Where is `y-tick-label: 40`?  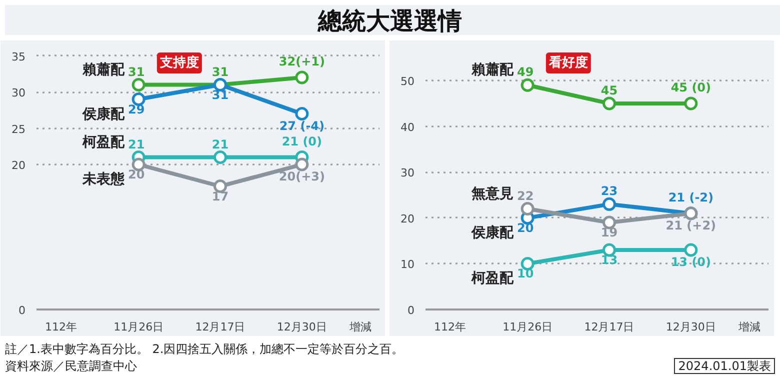 y-tick-label: 40 is located at coordinates (407, 127).